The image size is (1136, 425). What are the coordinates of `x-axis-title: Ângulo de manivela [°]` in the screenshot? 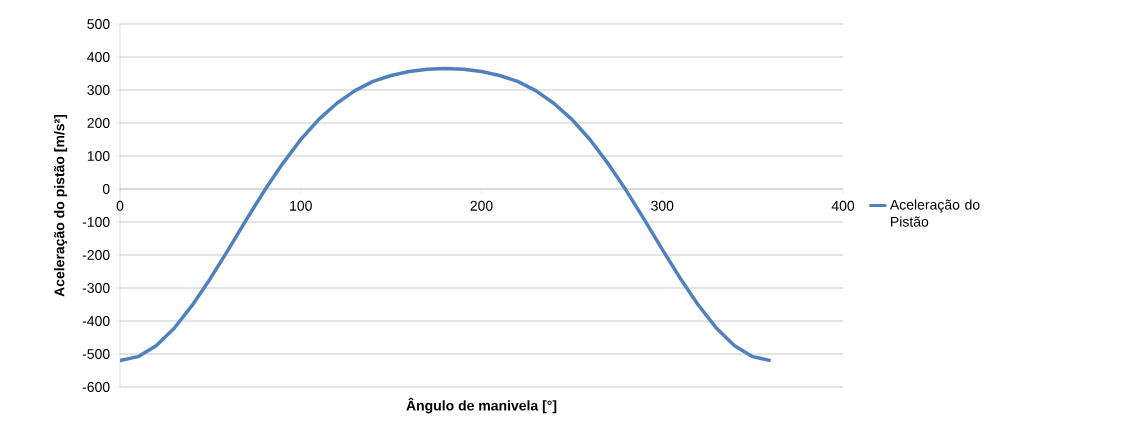 It's located at (481, 405).